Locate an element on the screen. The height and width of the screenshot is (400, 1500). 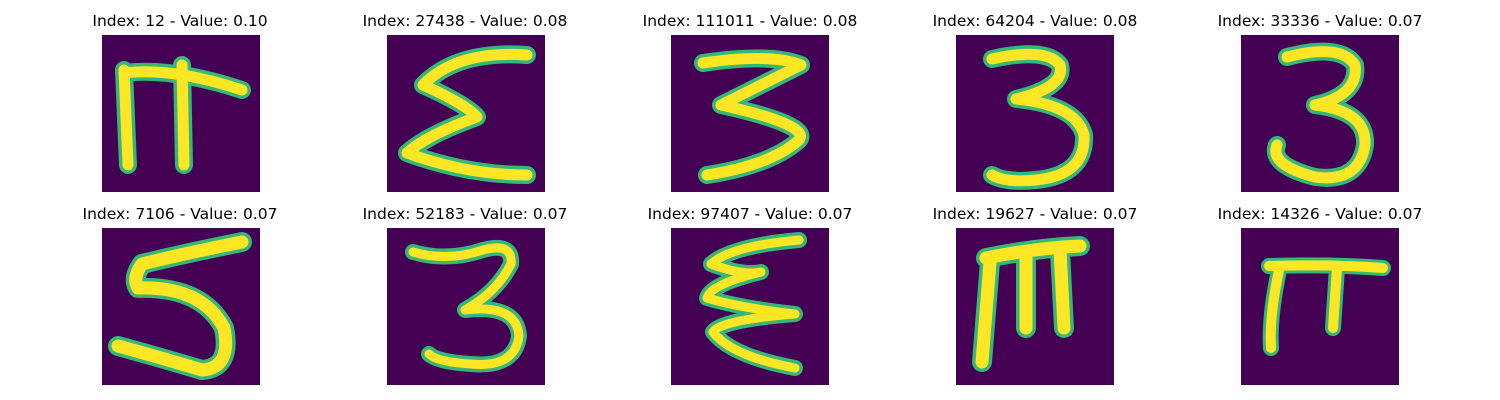
panel-title: Index: 19627 - Value: 0.07 is located at coordinates (1035, 214).